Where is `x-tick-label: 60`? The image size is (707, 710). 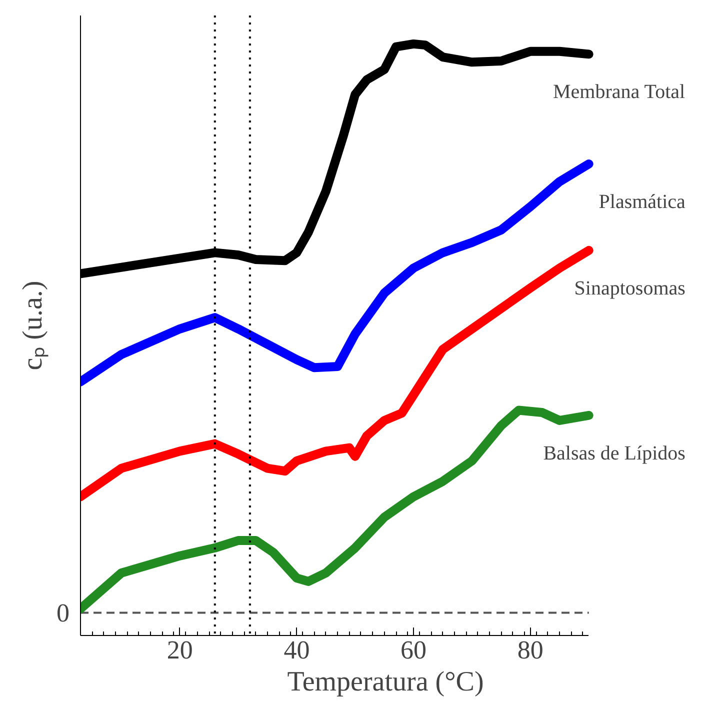
x-tick-label: 60 is located at coordinates (413, 650).